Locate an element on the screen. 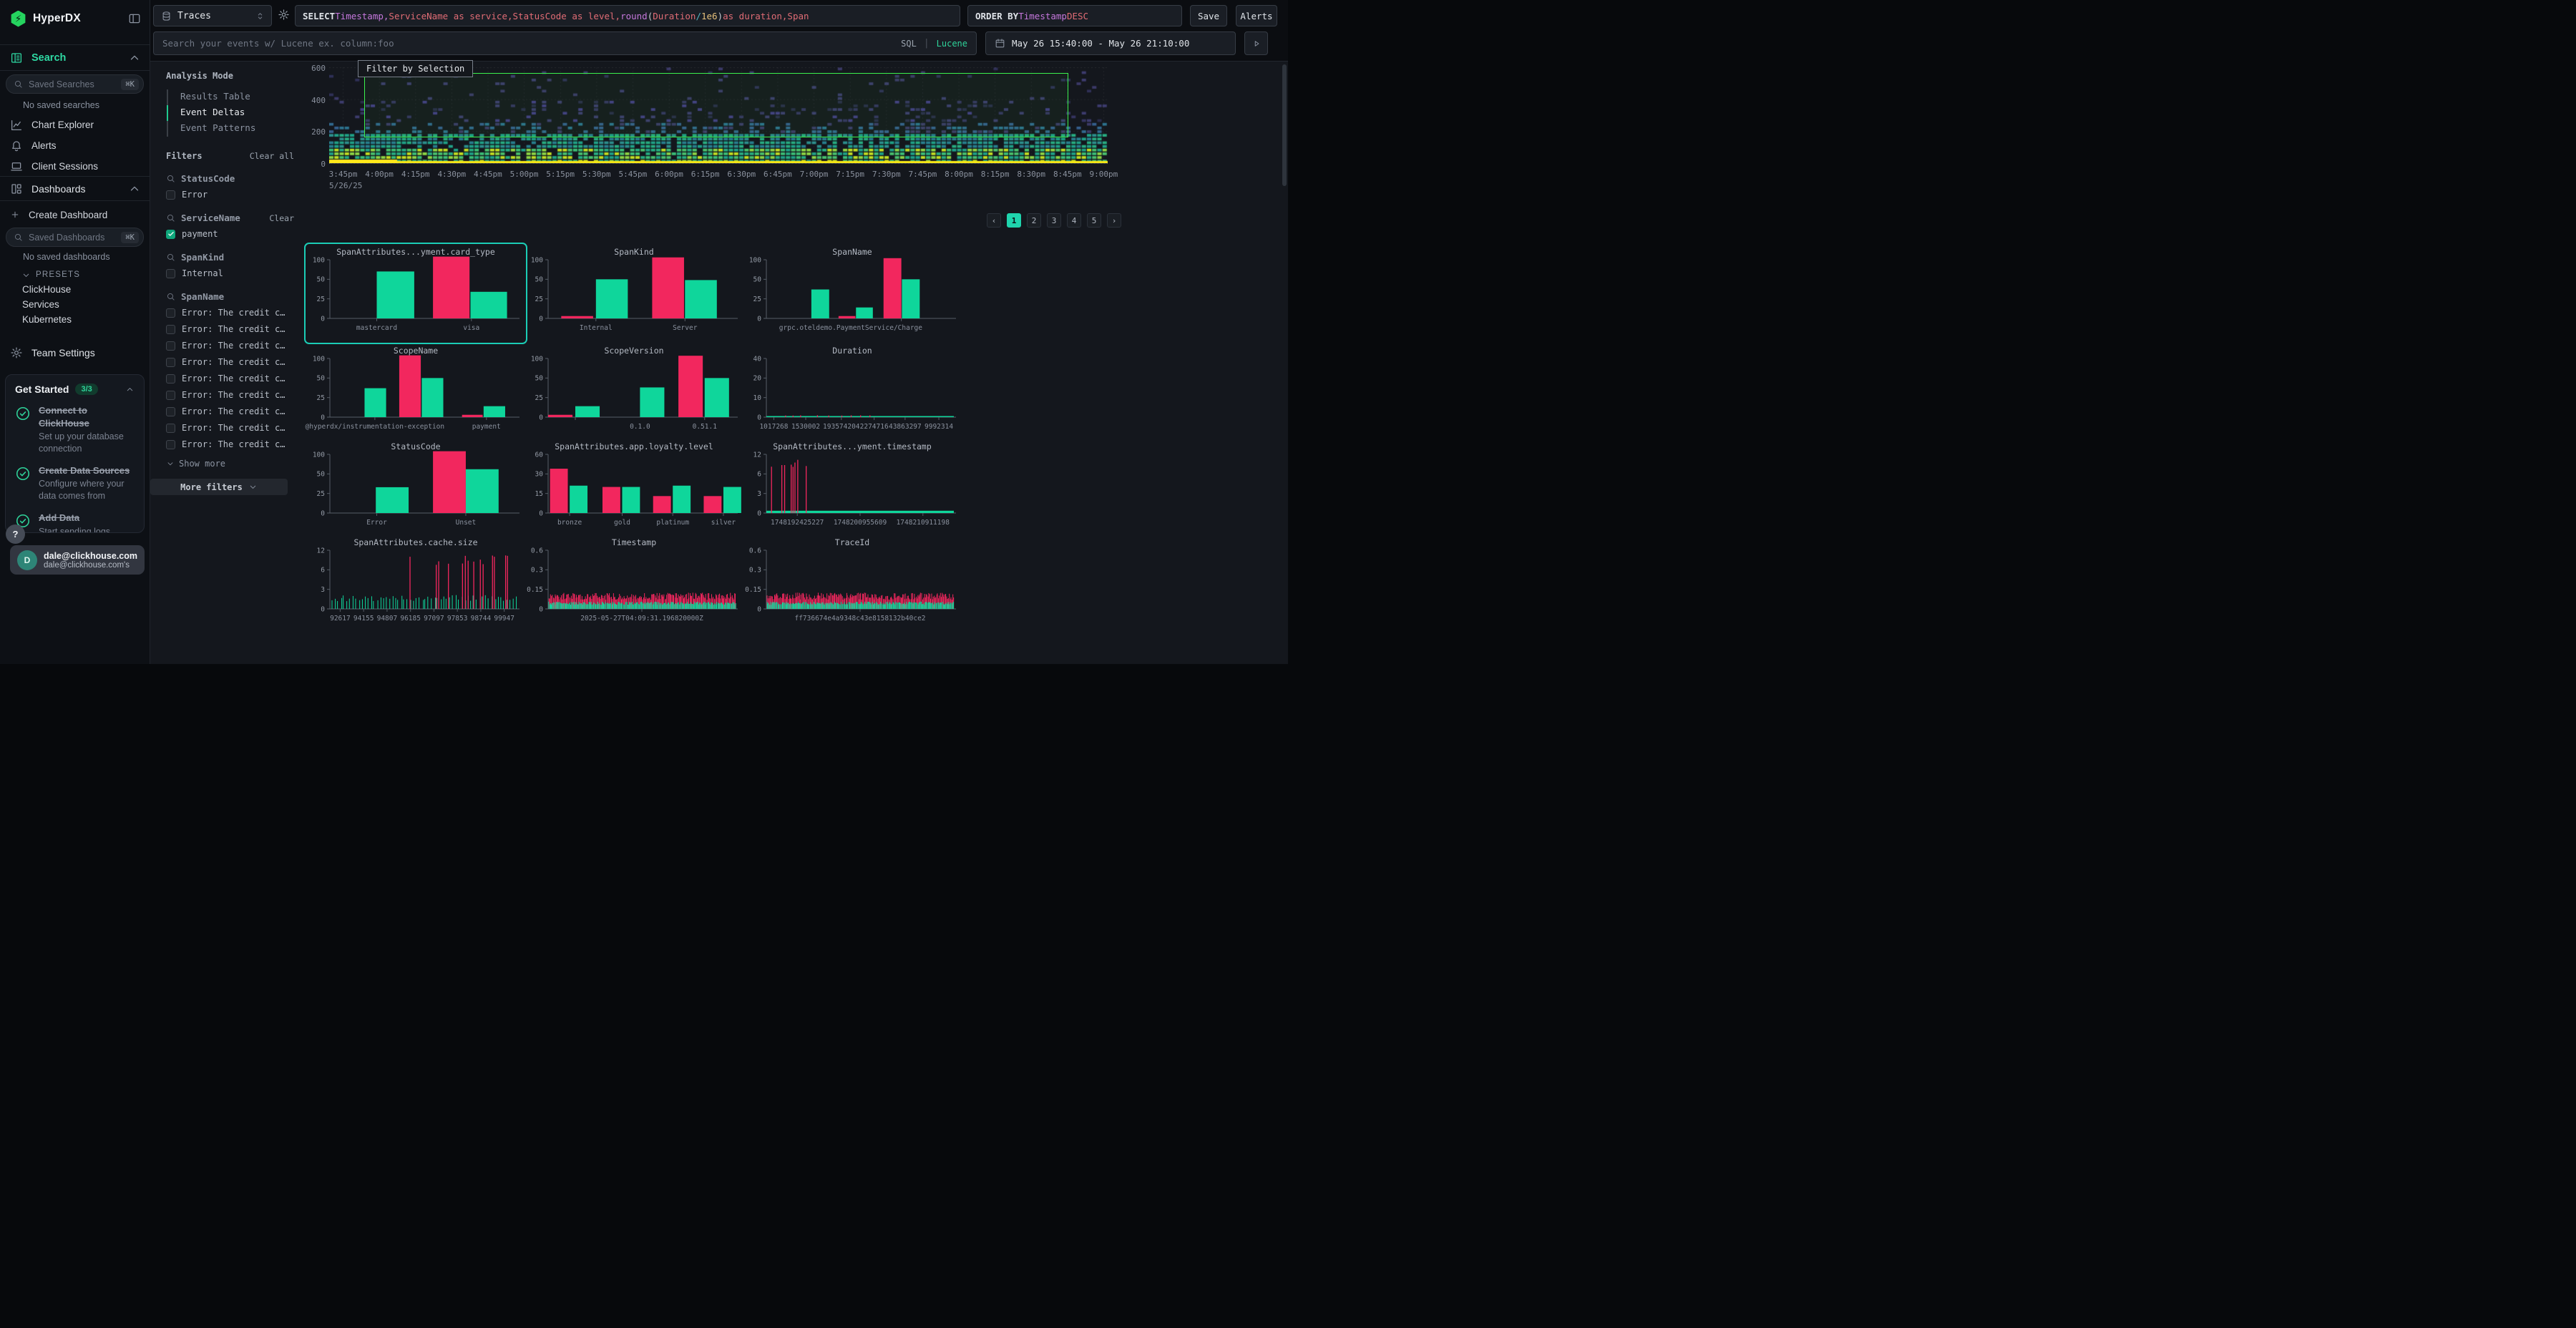 Image resolution: width=2576 pixels, height=1328 pixels. pagination-page-1: 1 is located at coordinates (1014, 221).